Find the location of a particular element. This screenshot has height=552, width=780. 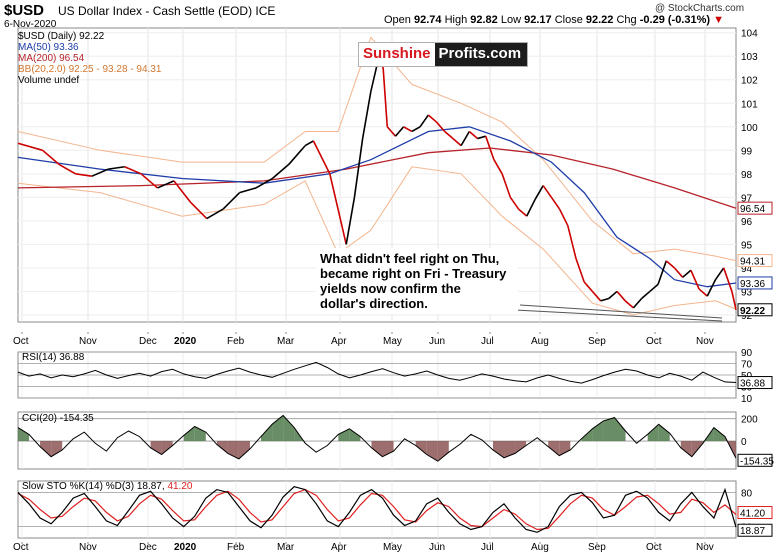

x-label-top: Apr is located at coordinates (339, 341).